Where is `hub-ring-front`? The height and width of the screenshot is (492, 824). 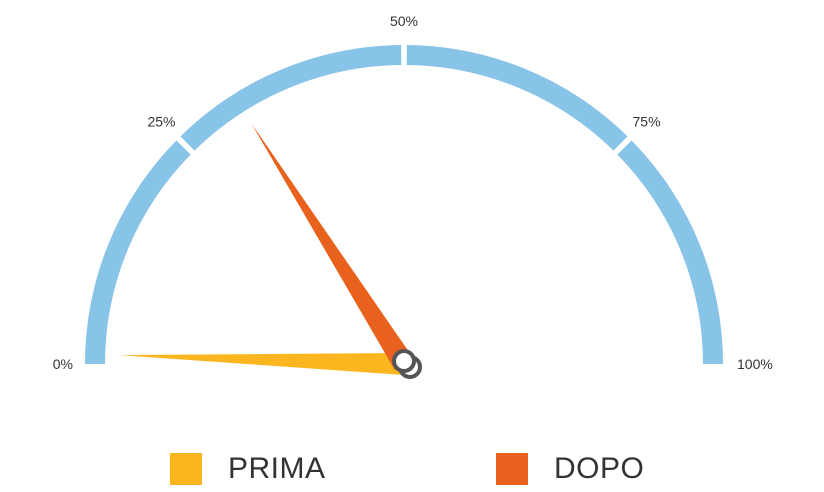
hub-ring-front is located at coordinates (404, 361).